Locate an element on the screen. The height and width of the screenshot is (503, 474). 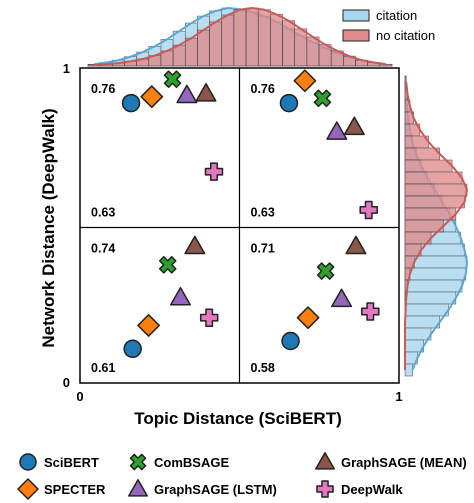
legend-label-citation: citation is located at coordinates (396, 15).